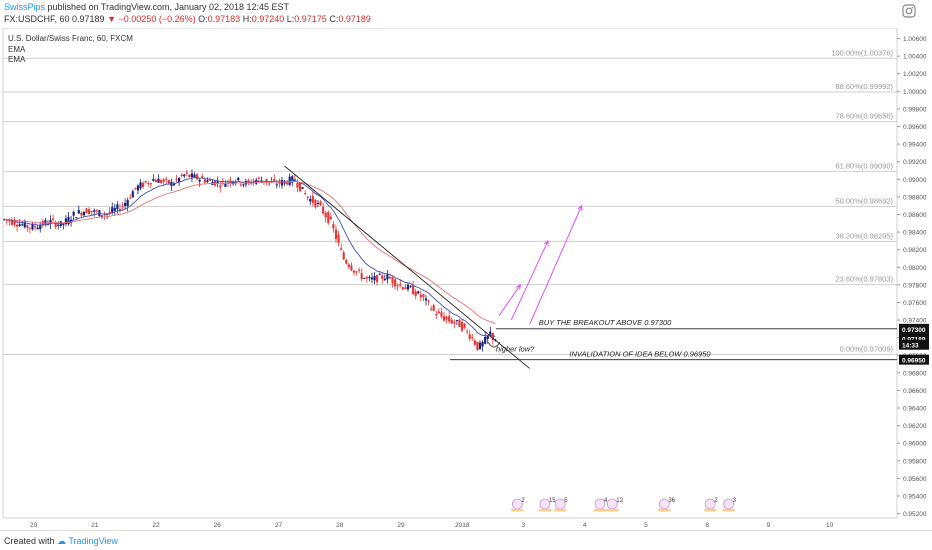 This screenshot has height=550, width=932. Describe the element at coordinates (915, 479) in the screenshot. I see `price-tick-label: 0.95600` at that location.